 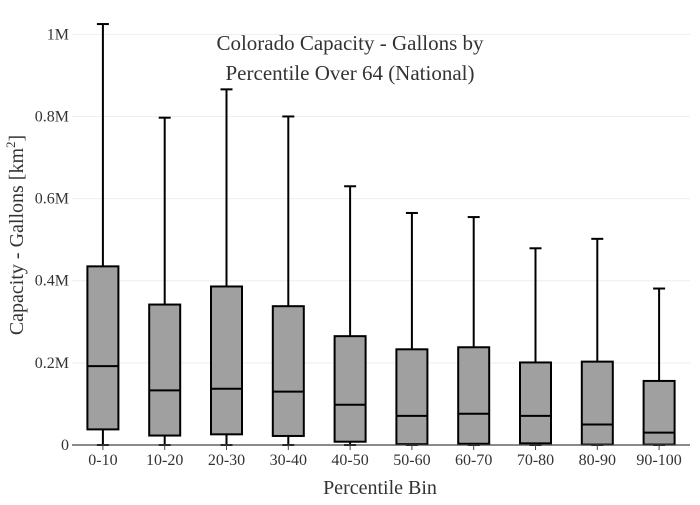 I want to click on x-tick-label: 10-20, so click(x=164, y=460).